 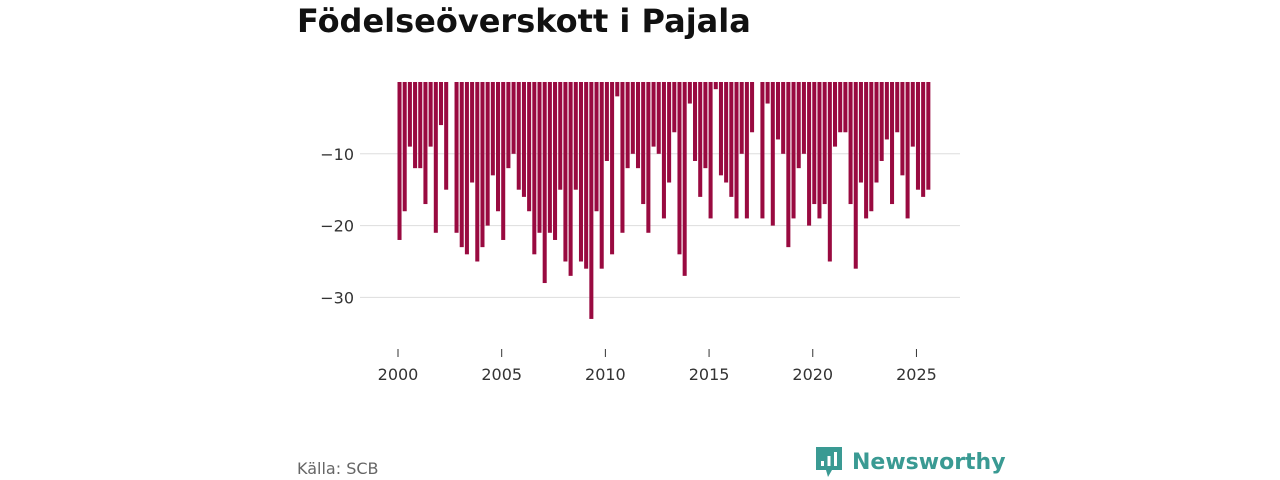 What do you see at coordinates (916, 374) in the screenshot?
I see `x-tick-label: 2025` at bounding box center [916, 374].